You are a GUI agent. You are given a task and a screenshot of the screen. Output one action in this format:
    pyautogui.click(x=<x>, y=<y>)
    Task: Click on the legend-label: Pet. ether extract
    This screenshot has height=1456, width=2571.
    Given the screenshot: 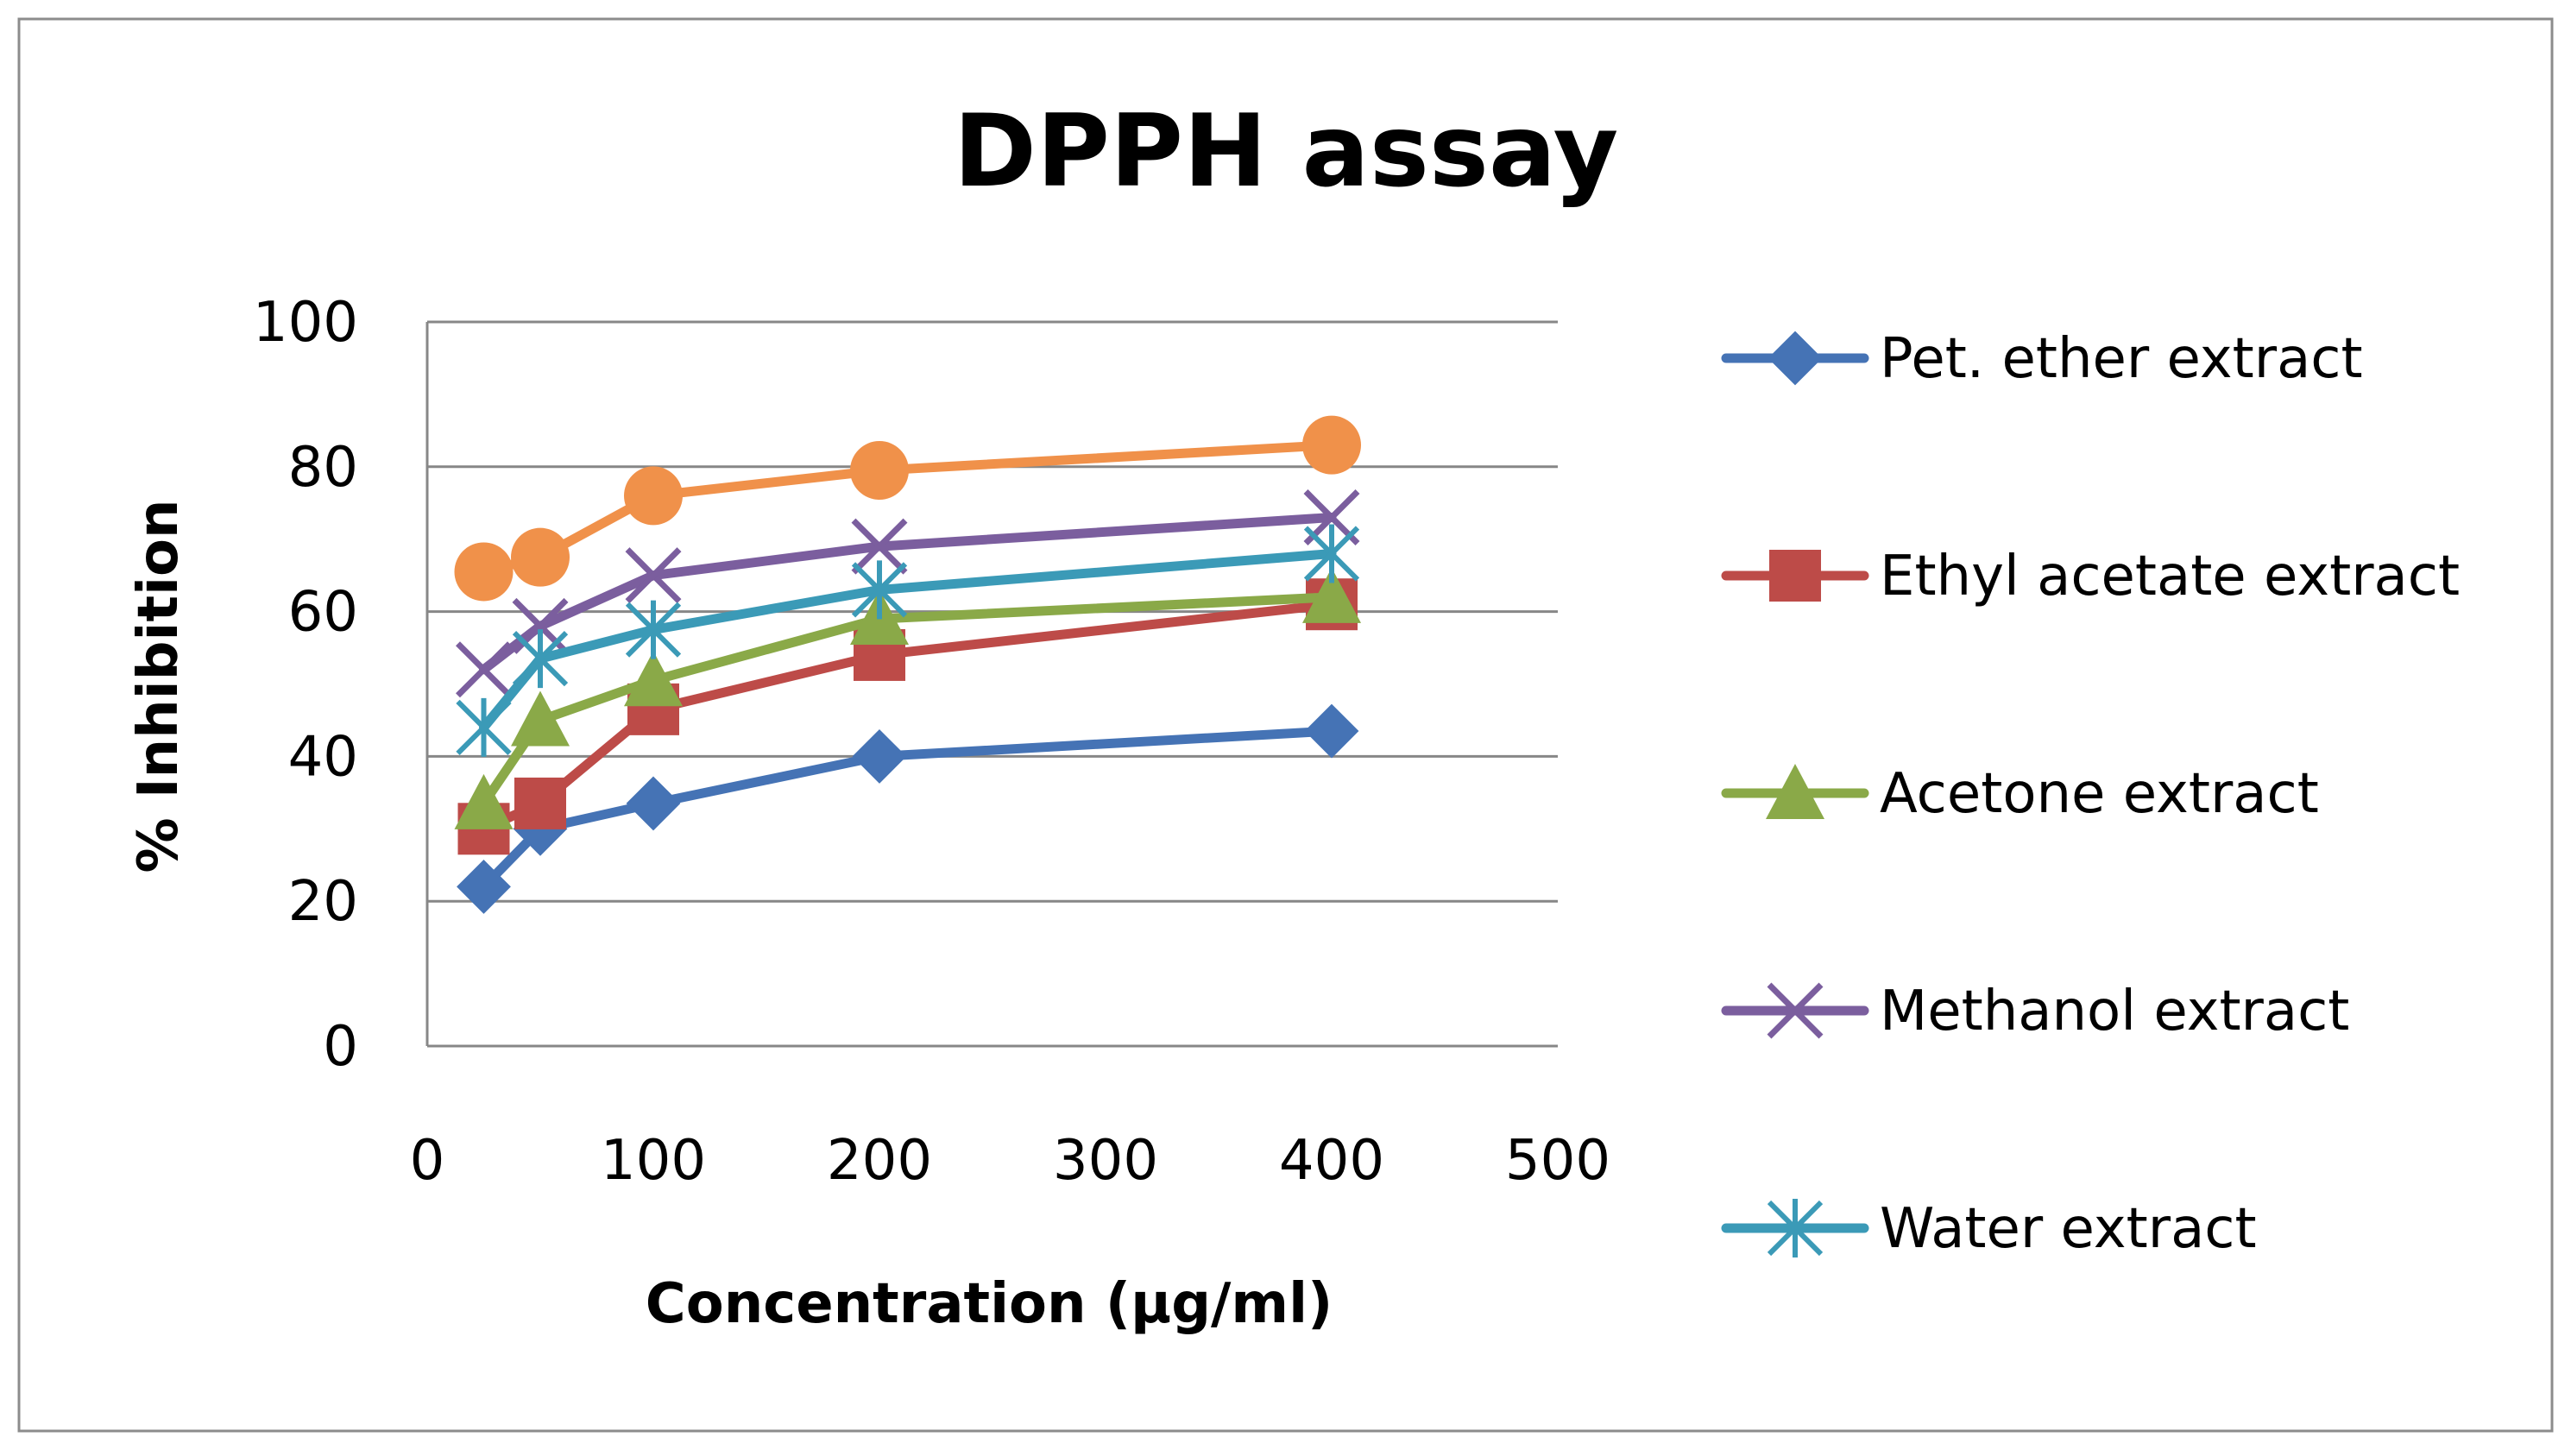 What is the action you would take?
    pyautogui.click(x=2121, y=359)
    